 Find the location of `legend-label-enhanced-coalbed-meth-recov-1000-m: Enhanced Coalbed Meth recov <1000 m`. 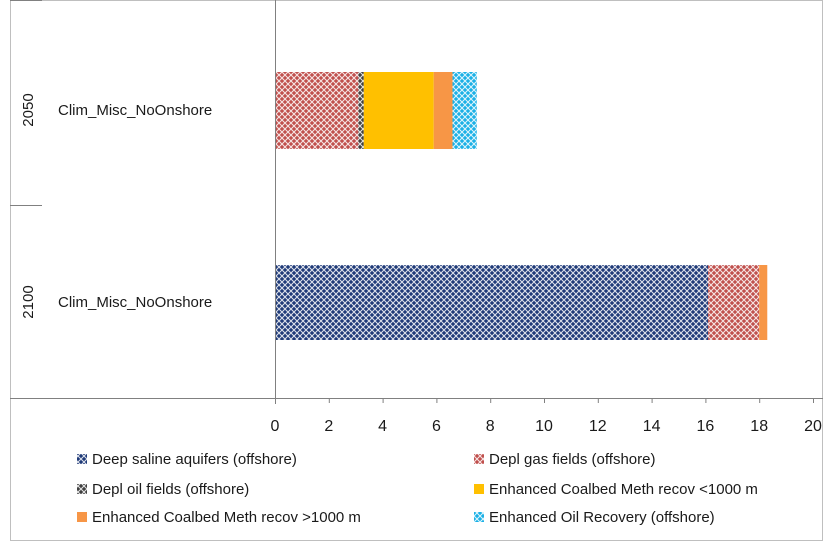

legend-label-enhanced-coalbed-meth-recov-1000-m: Enhanced Coalbed Meth recov <1000 m is located at coordinates (623, 489).